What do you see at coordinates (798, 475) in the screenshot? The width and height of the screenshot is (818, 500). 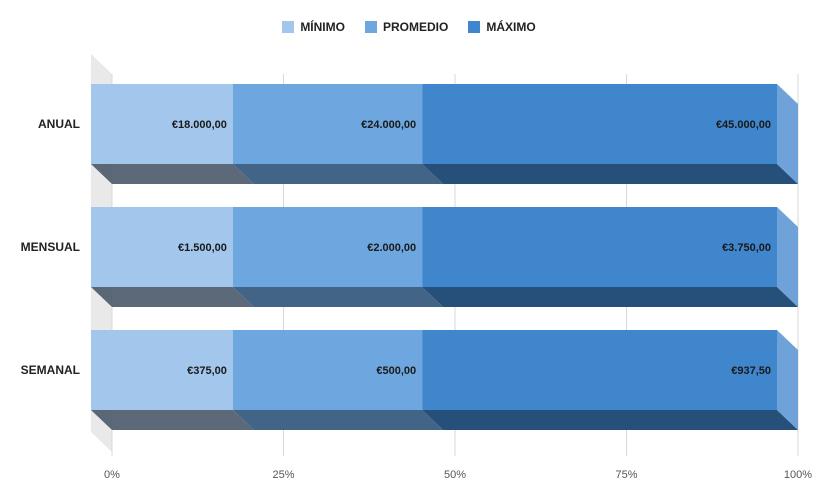 I see `x-tick-label: 100%` at bounding box center [798, 475].